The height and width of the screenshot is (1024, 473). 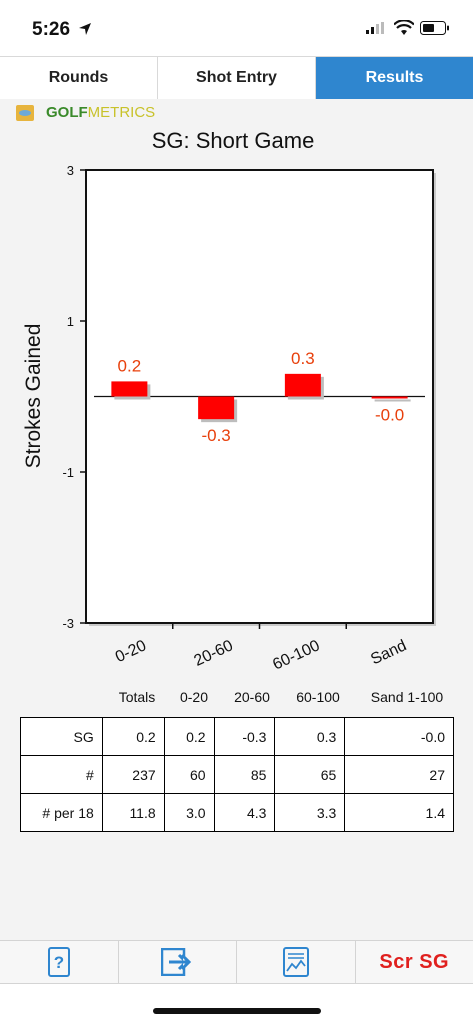 I want to click on col-header-60-100: 60-100, so click(x=318, y=697).